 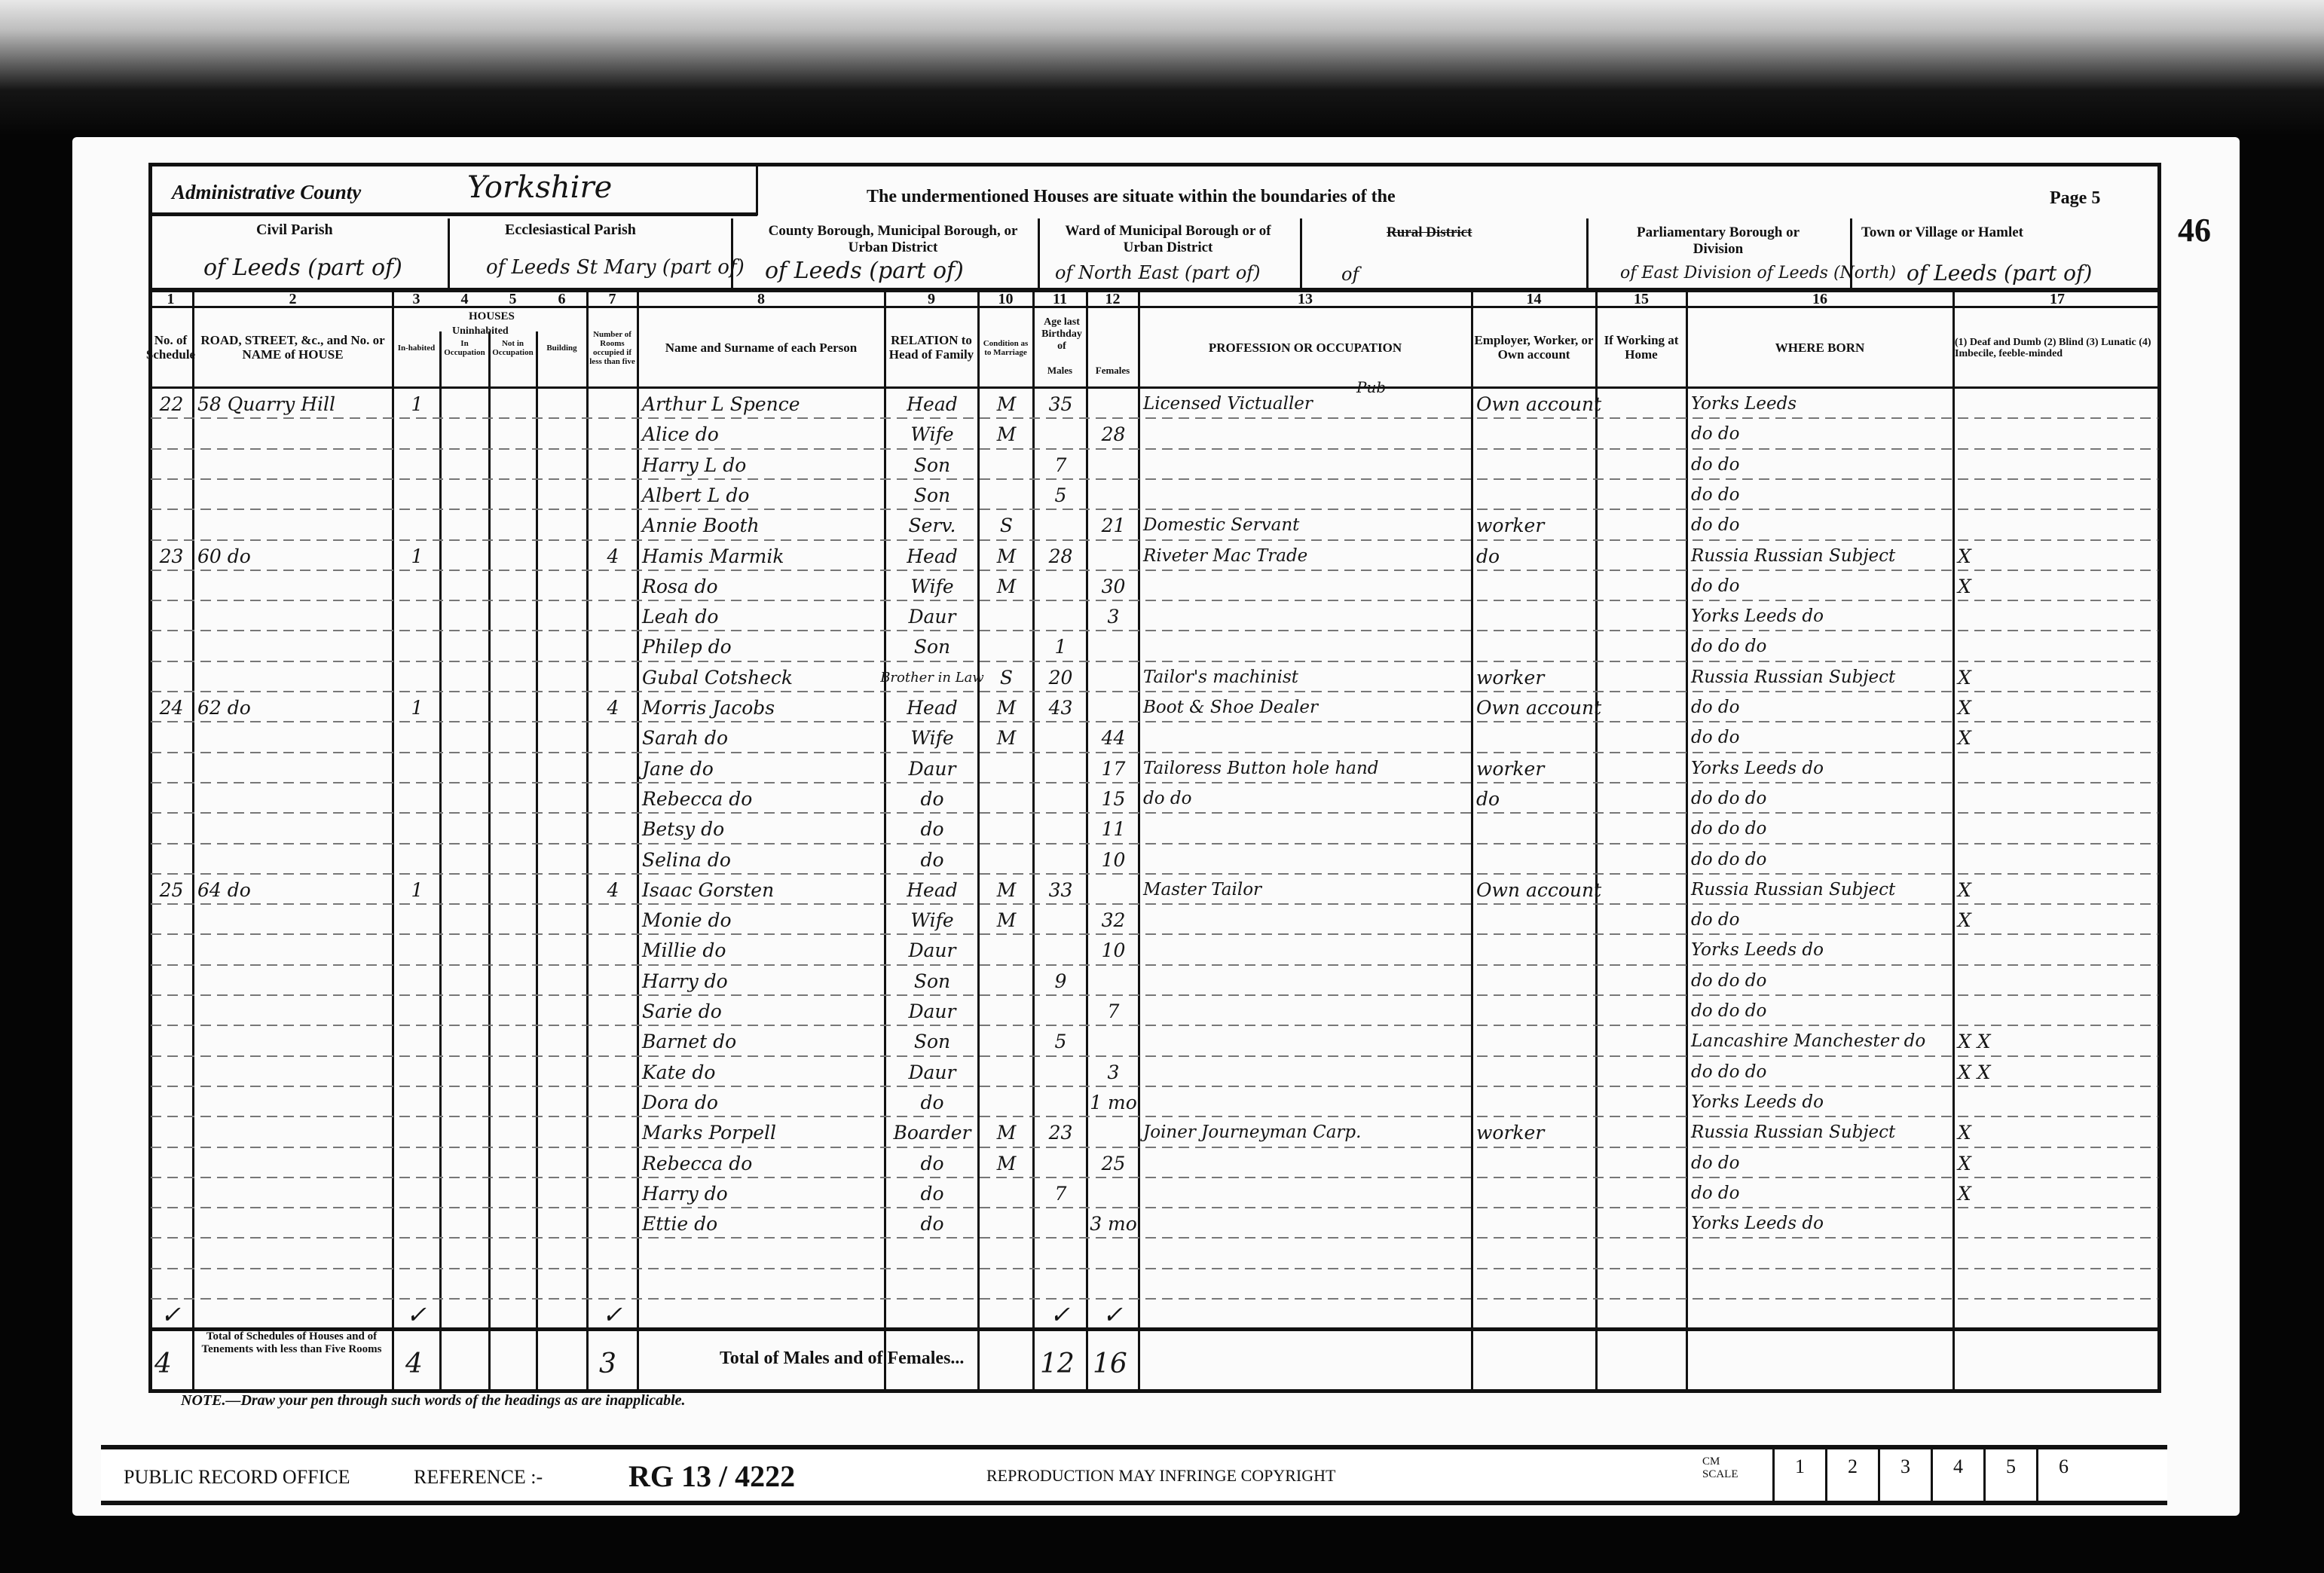 What do you see at coordinates (612, 299) in the screenshot?
I see `column-number: 7` at bounding box center [612, 299].